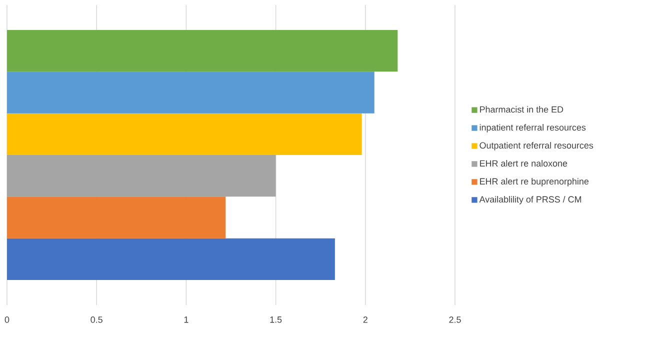 The height and width of the screenshot is (350, 672). What do you see at coordinates (96, 319) in the screenshot?
I see `x-tick-label: 0.5` at bounding box center [96, 319].